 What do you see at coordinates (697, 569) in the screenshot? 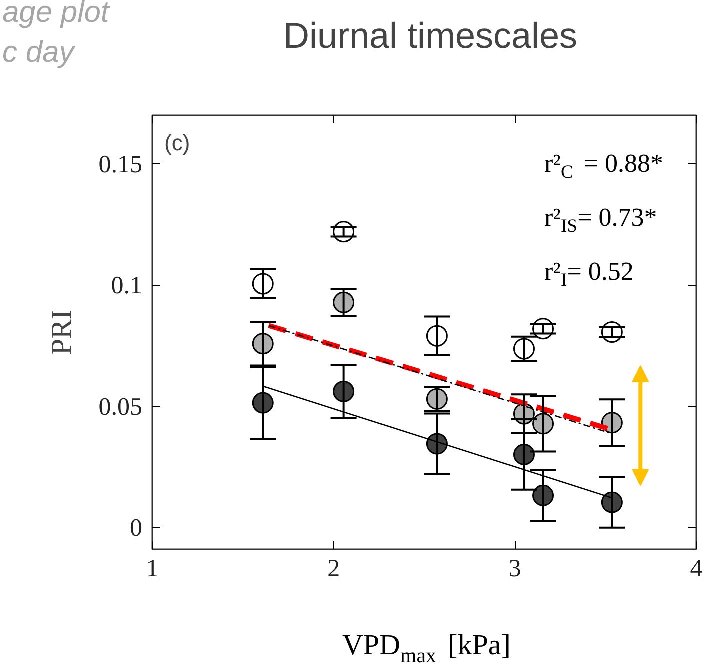
I see `x-tick-label: 4` at bounding box center [697, 569].